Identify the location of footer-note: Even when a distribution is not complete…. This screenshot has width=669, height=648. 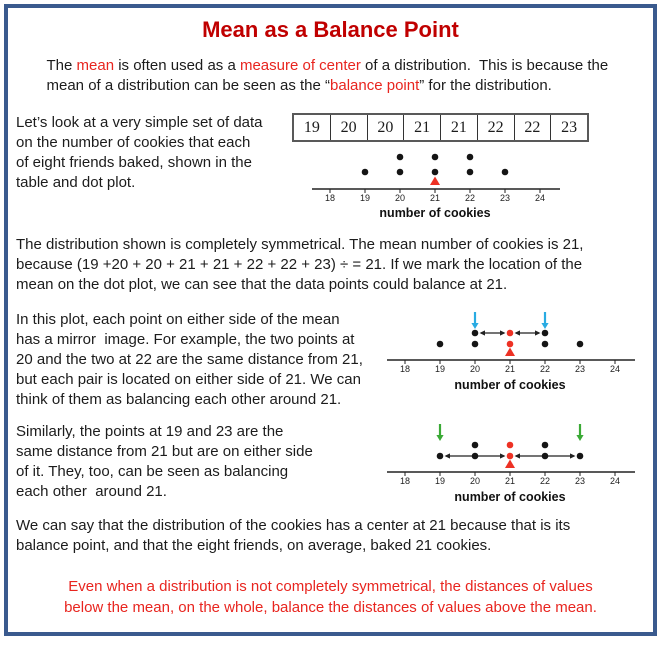
(331, 597).